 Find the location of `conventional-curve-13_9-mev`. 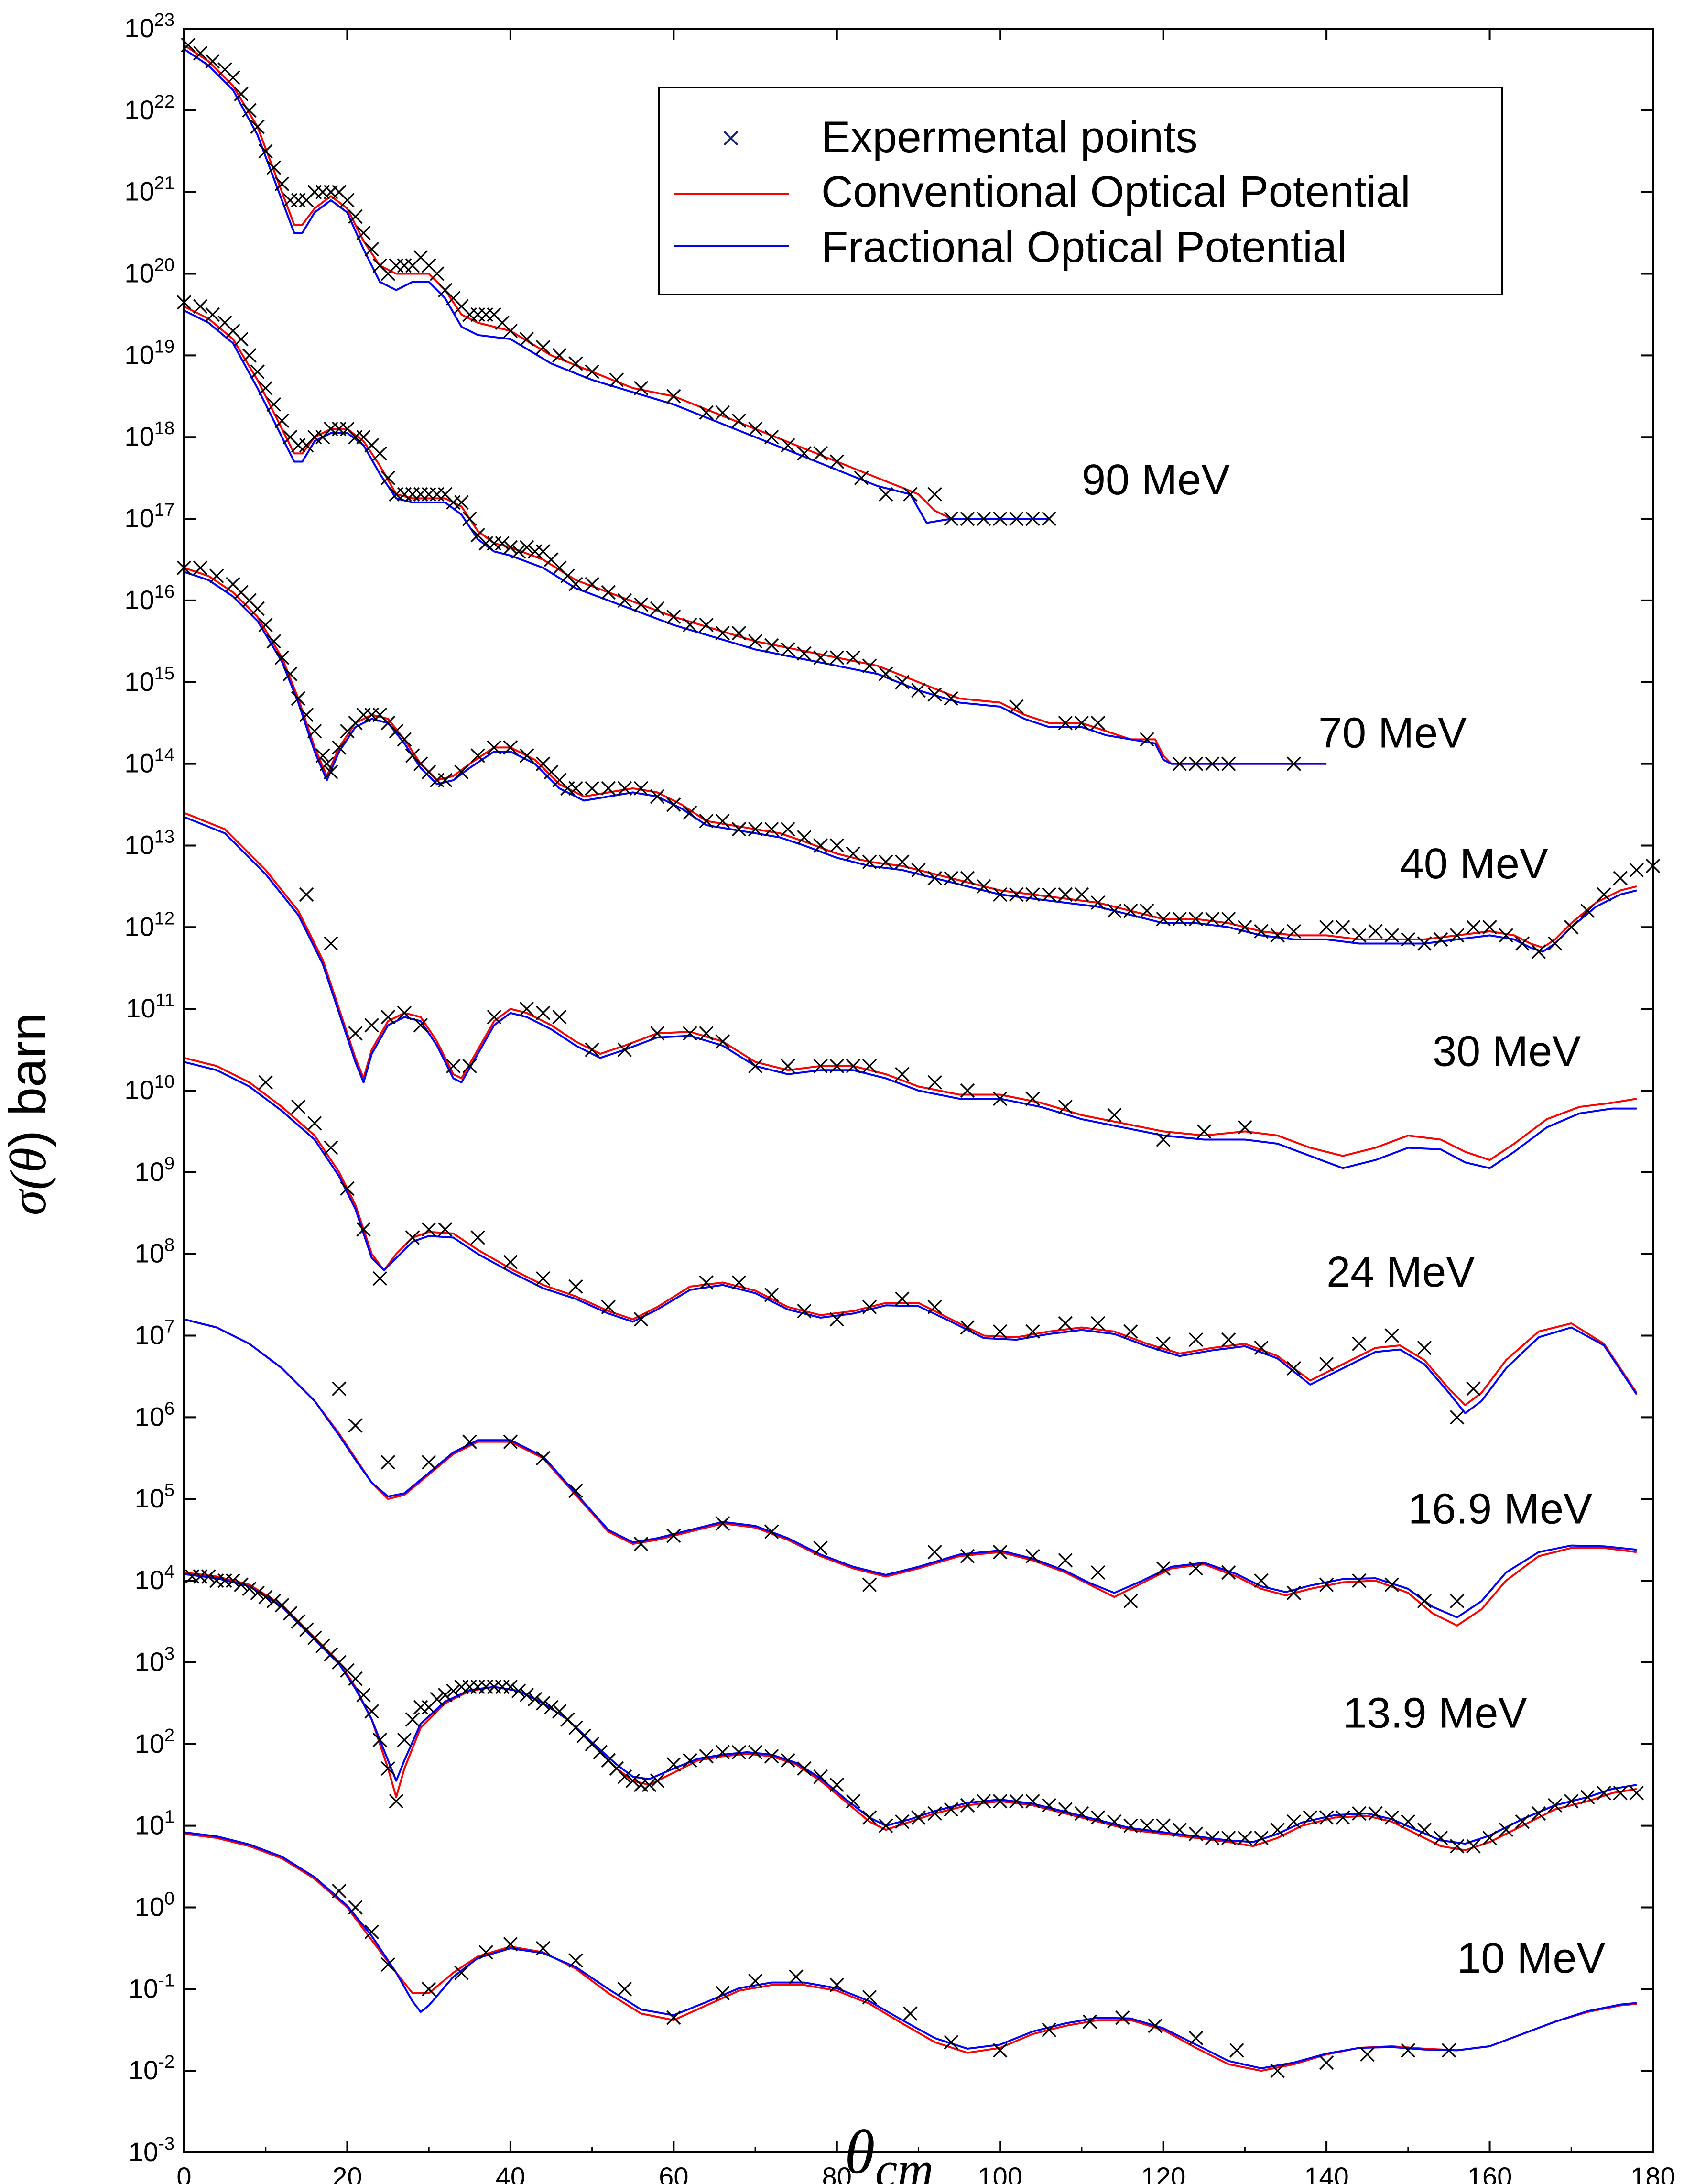

conventional-curve-13_9-mev is located at coordinates (910, 1711).